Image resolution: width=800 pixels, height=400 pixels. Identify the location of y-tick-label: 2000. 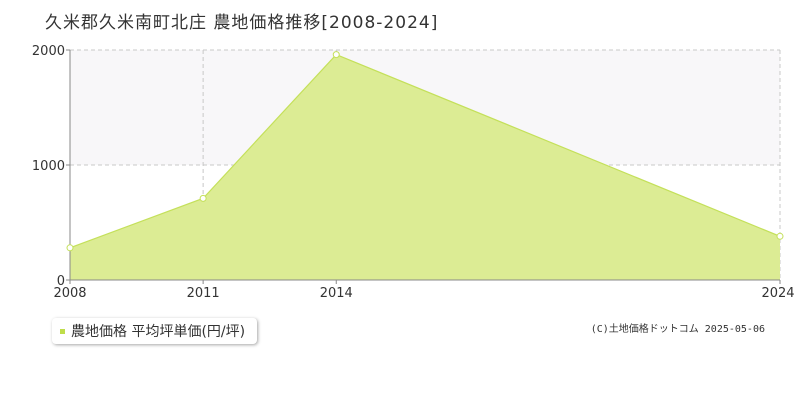
(48, 51).